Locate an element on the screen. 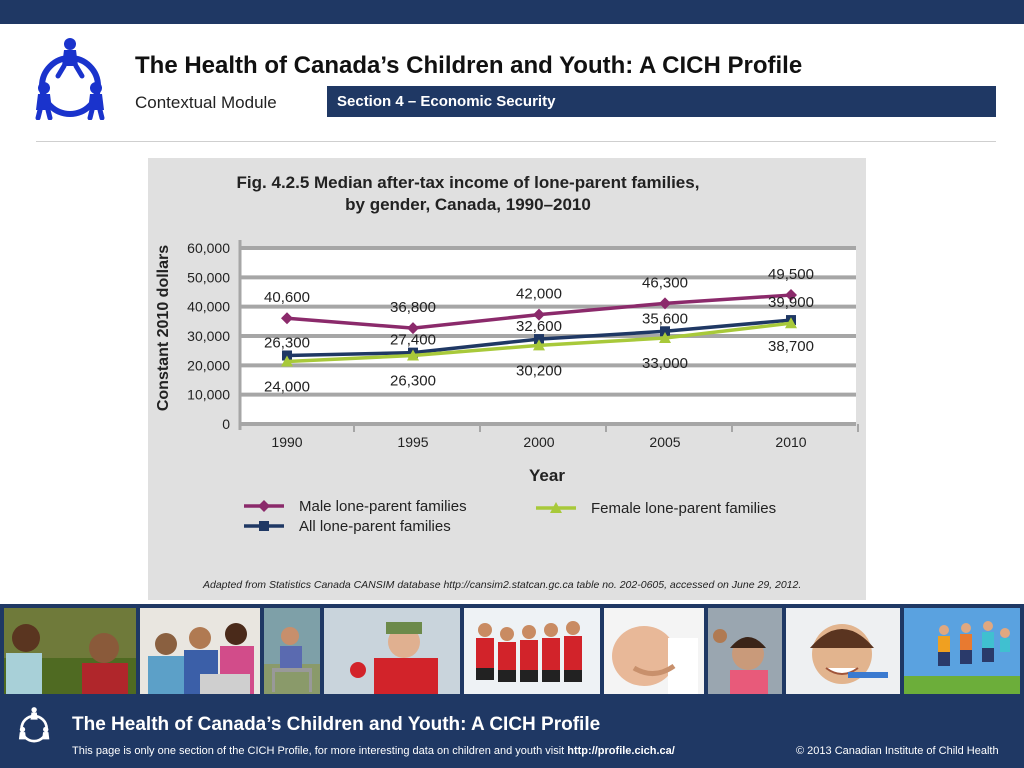 This screenshot has width=1024, height=768. photo-strip is located at coordinates (512, 650).